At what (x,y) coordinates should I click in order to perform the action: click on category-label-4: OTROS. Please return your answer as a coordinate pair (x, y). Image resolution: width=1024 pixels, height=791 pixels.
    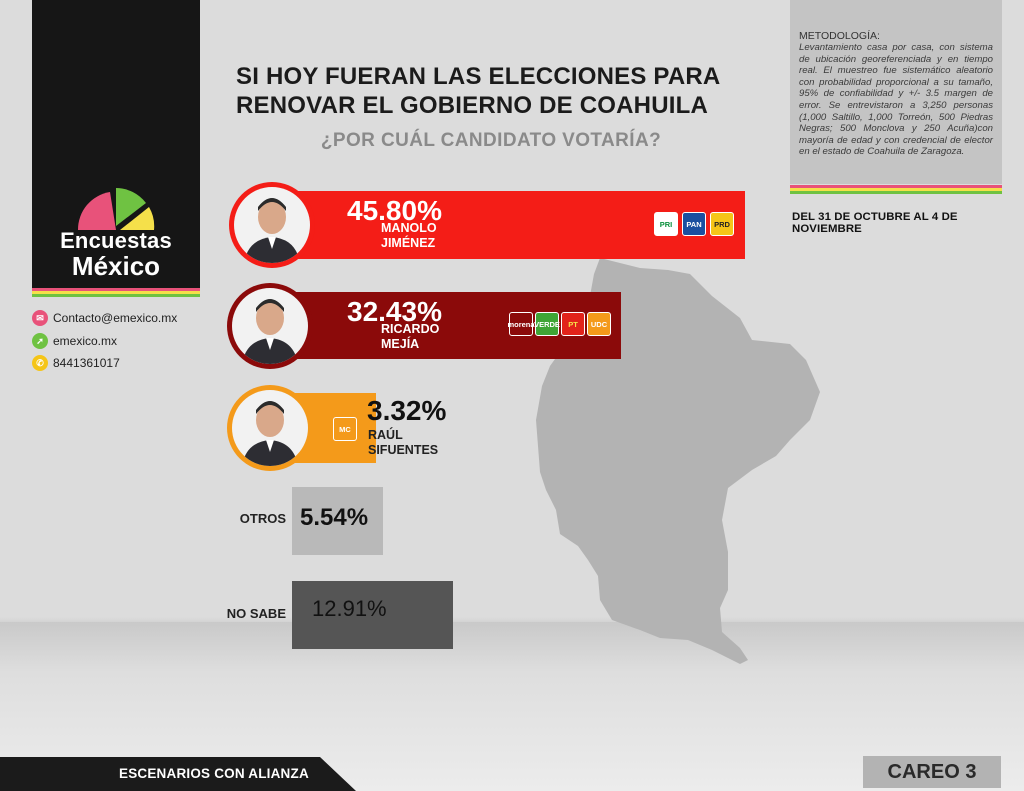
    Looking at the image, I should click on (262, 518).